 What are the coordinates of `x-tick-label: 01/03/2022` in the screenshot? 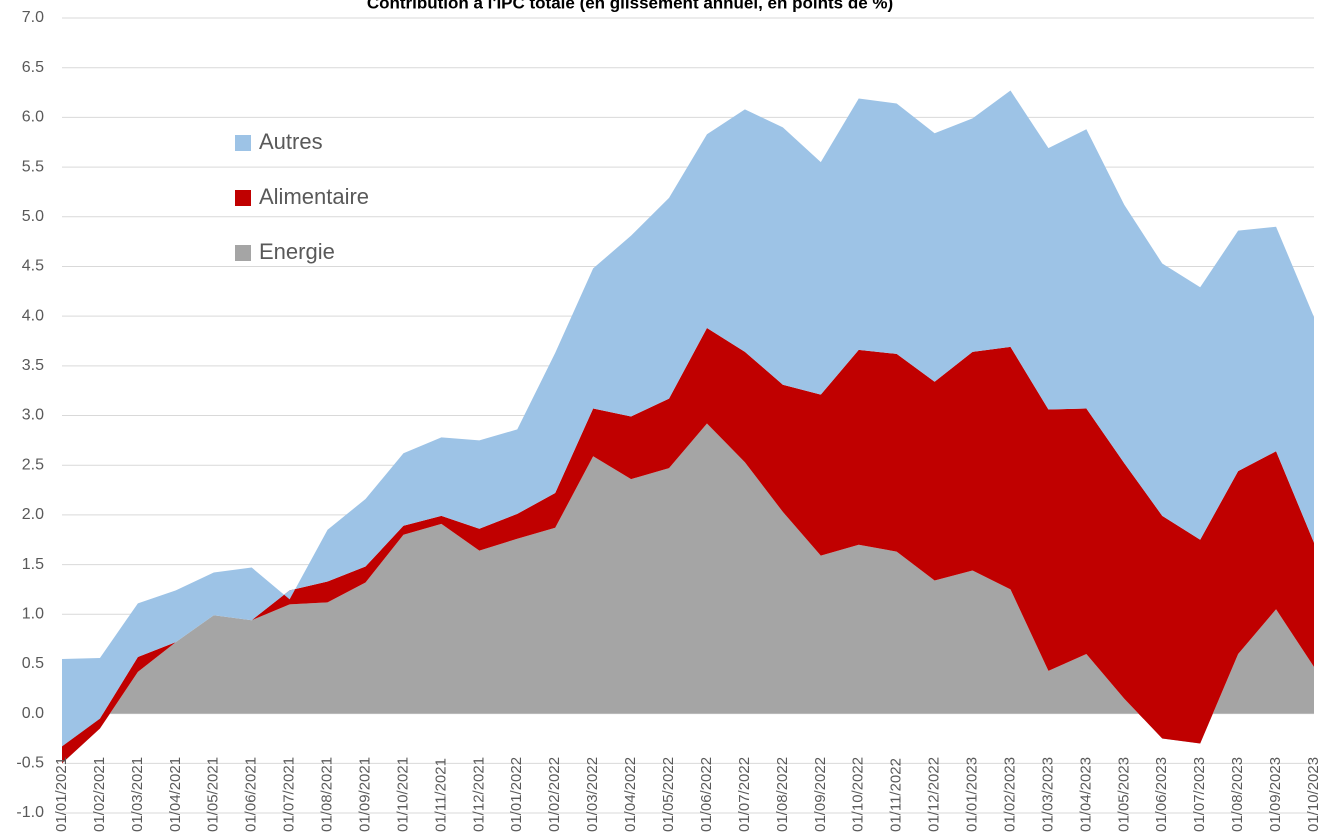 It's located at (592, 794).